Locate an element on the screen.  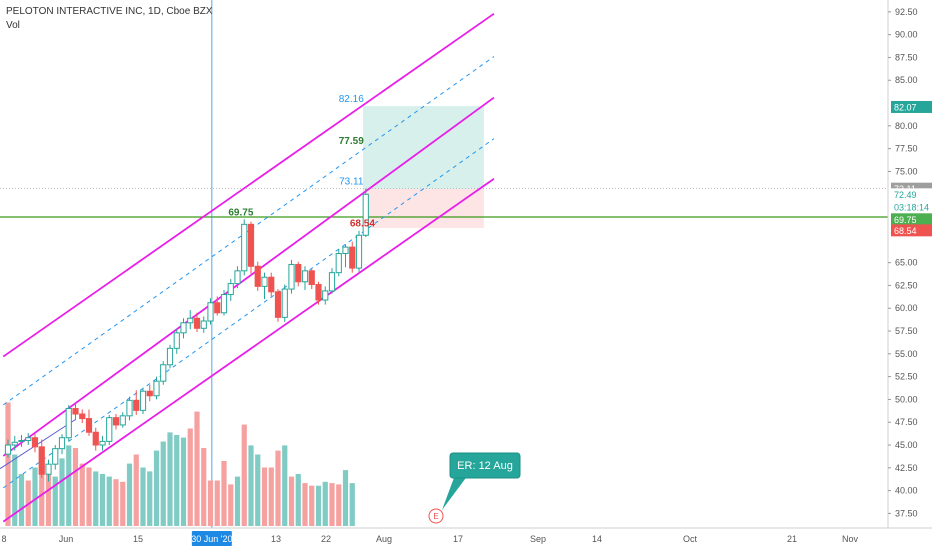
time-tick-label: 21 is located at coordinates (792, 539).